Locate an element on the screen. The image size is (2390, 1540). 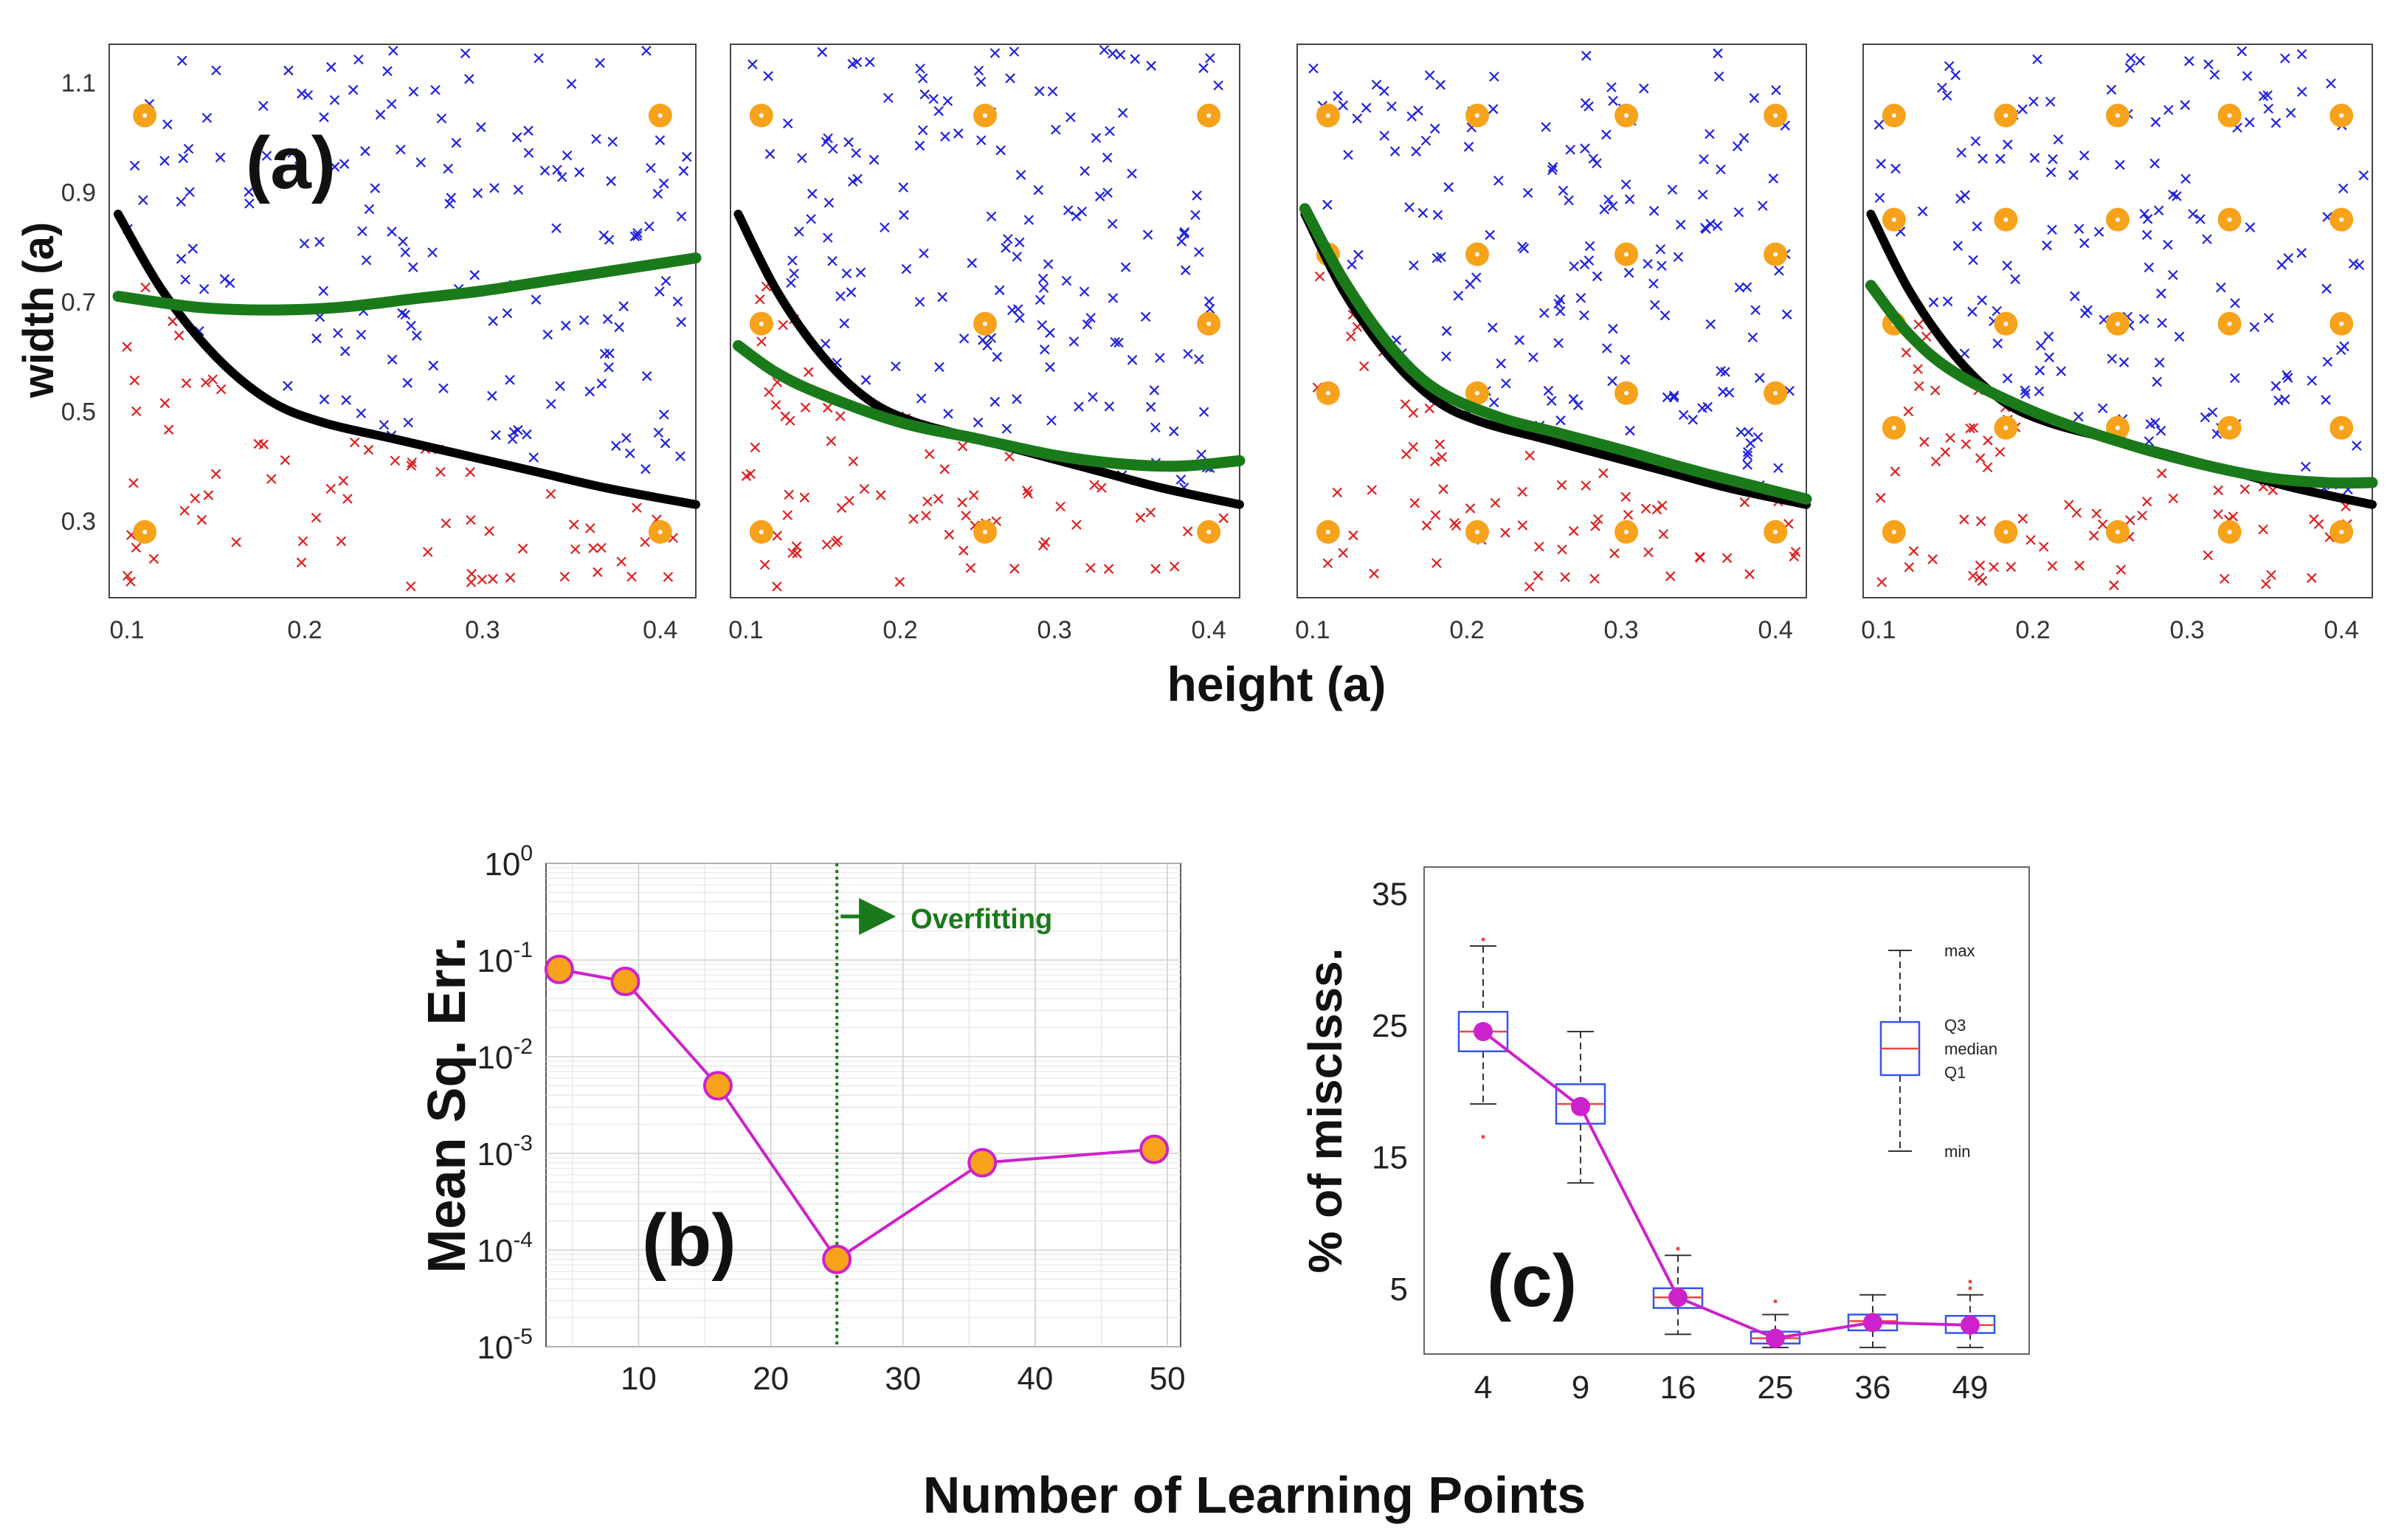
plot-frame is located at coordinates (1727, 1111).